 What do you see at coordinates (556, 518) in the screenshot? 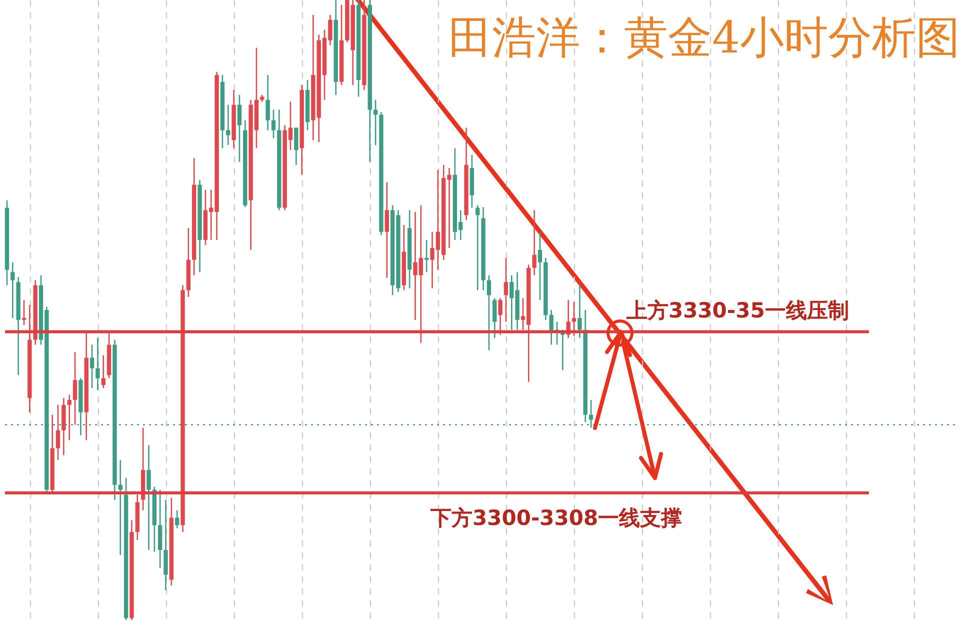
I see `ref-line-label: 下方3300-3308一线支撑` at bounding box center [556, 518].